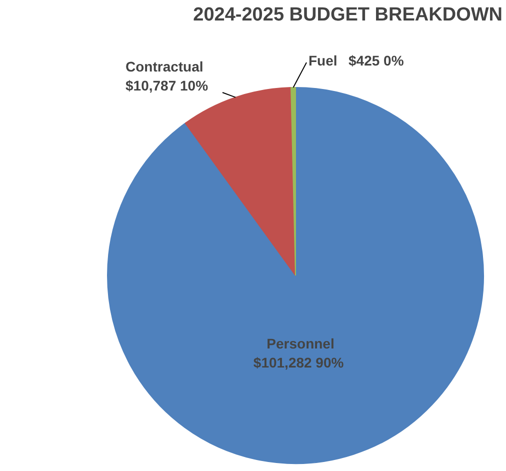 The image size is (506, 471). Describe the element at coordinates (165, 66) in the screenshot. I see `slice-label: Contractual` at that location.